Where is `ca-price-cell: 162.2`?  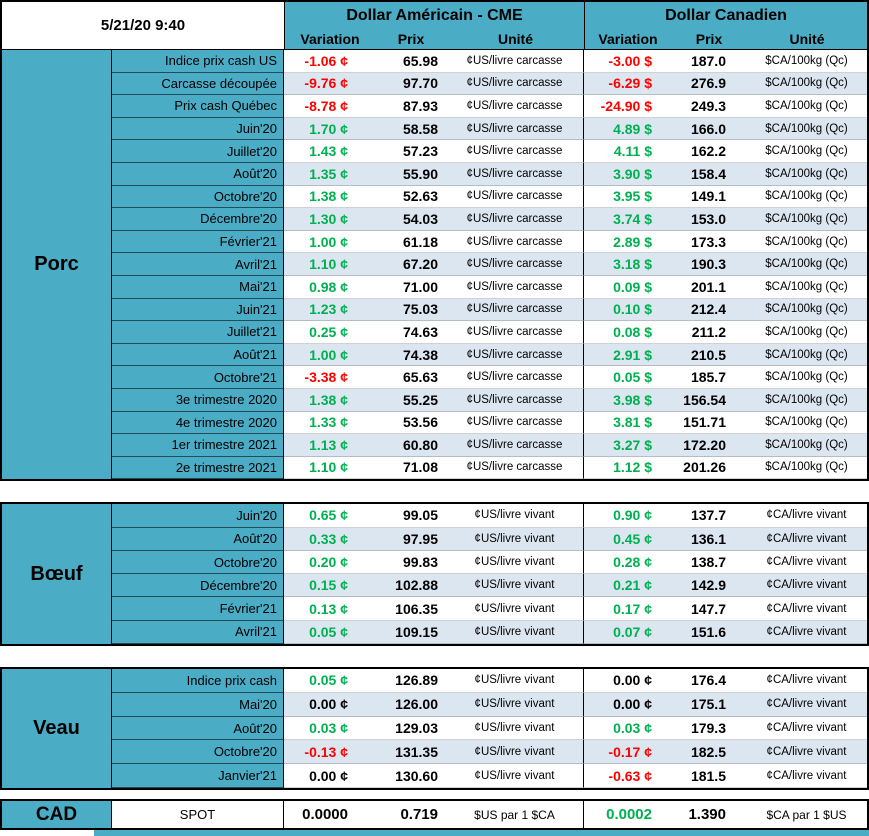
ca-price-cell: 162.2 is located at coordinates (708, 151).